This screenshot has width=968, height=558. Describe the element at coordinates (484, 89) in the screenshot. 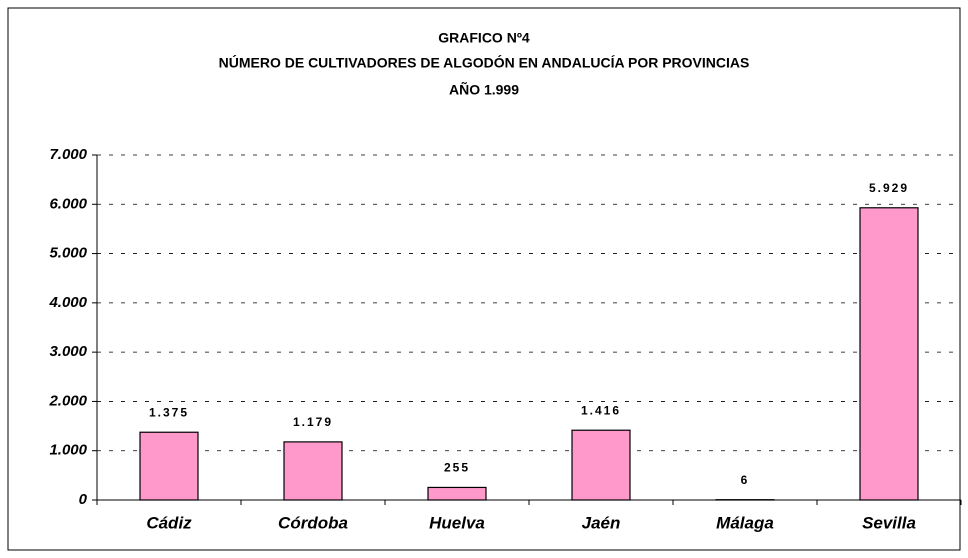

I see `chart-title: AÑO 1.999` at that location.